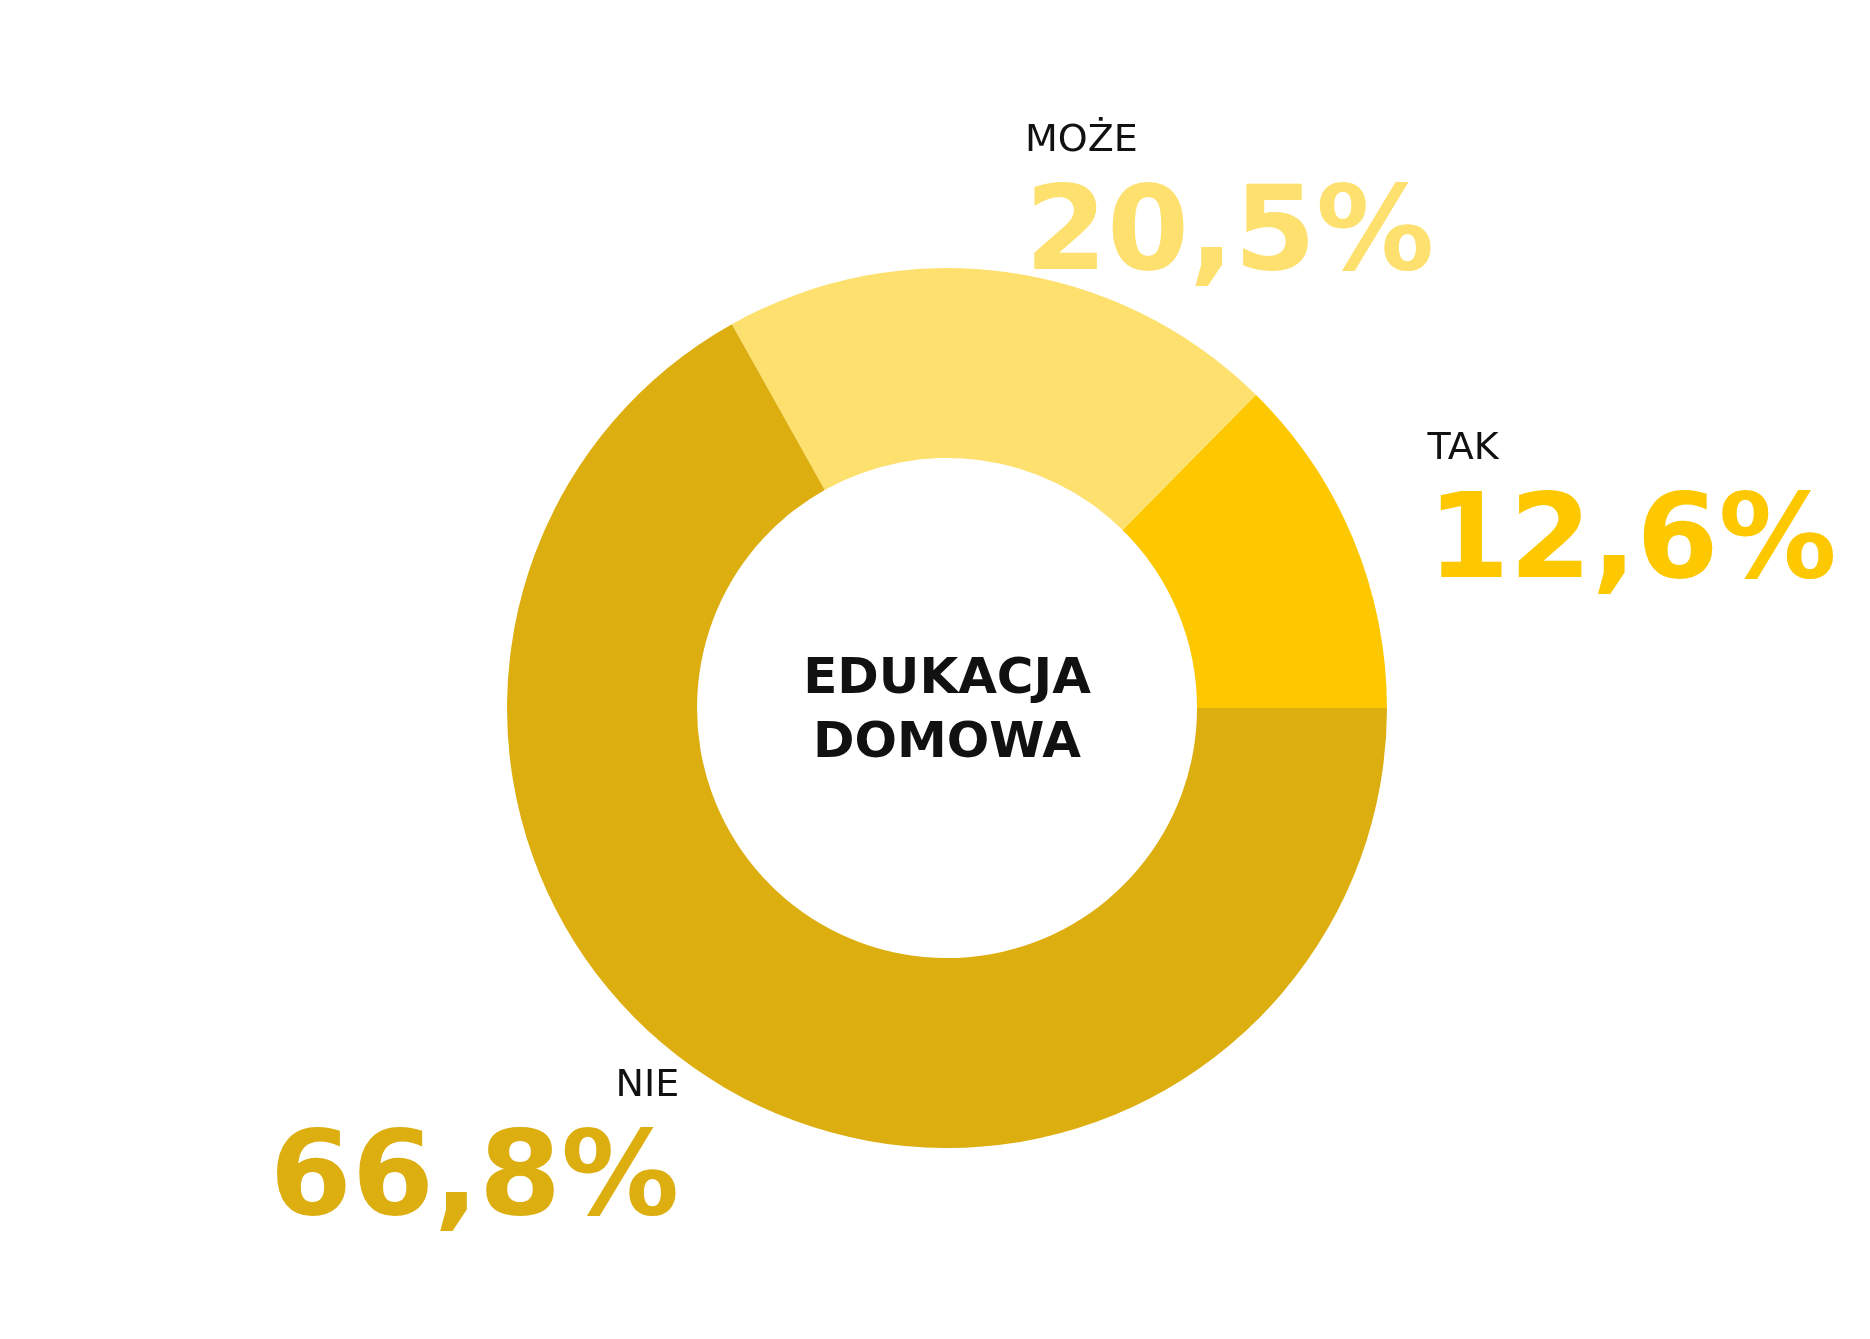 This screenshot has height=1339, width=1870. I want to click on slice-label: MOŻE, so click(1081, 137).